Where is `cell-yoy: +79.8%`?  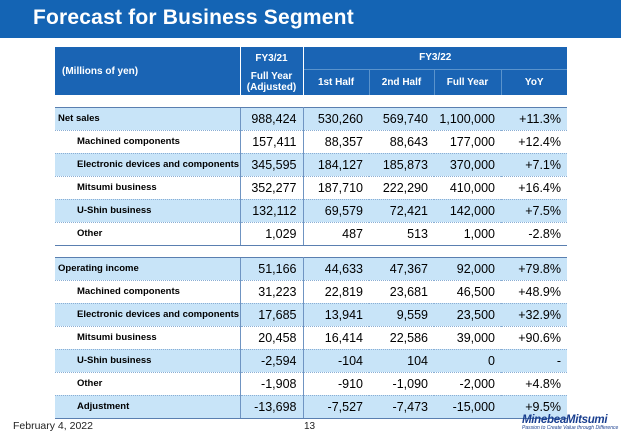
cell-yoy: +79.8% is located at coordinates (534, 268).